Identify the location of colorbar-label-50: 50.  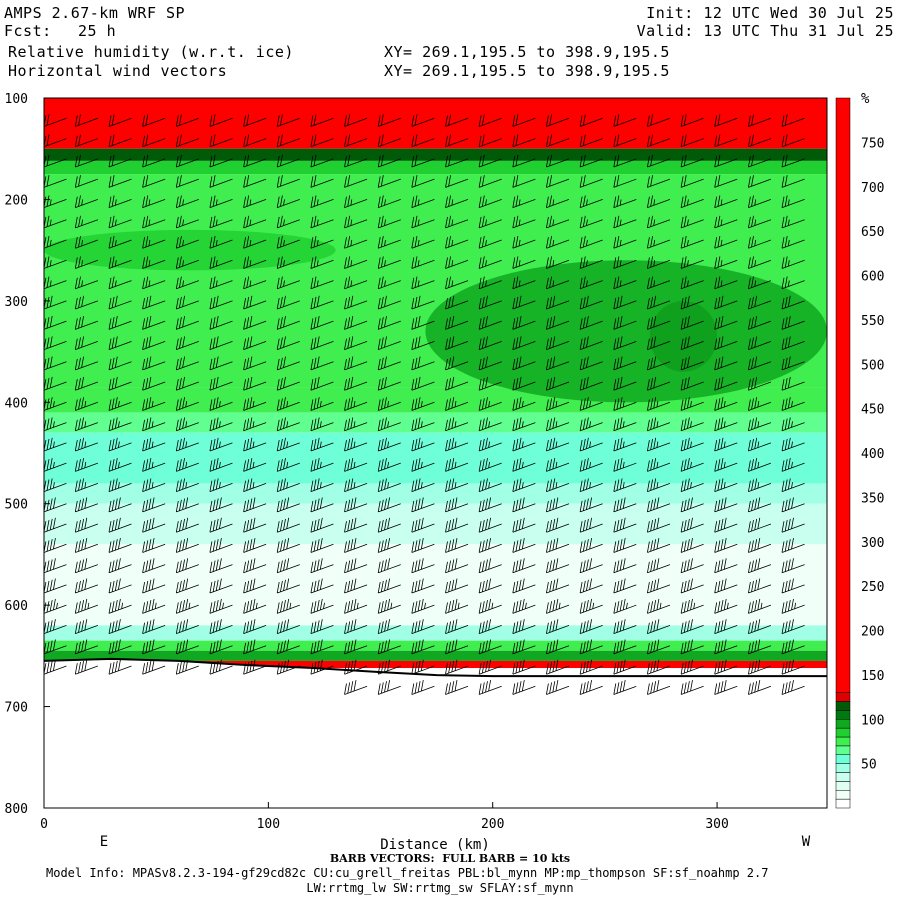
(869, 765).